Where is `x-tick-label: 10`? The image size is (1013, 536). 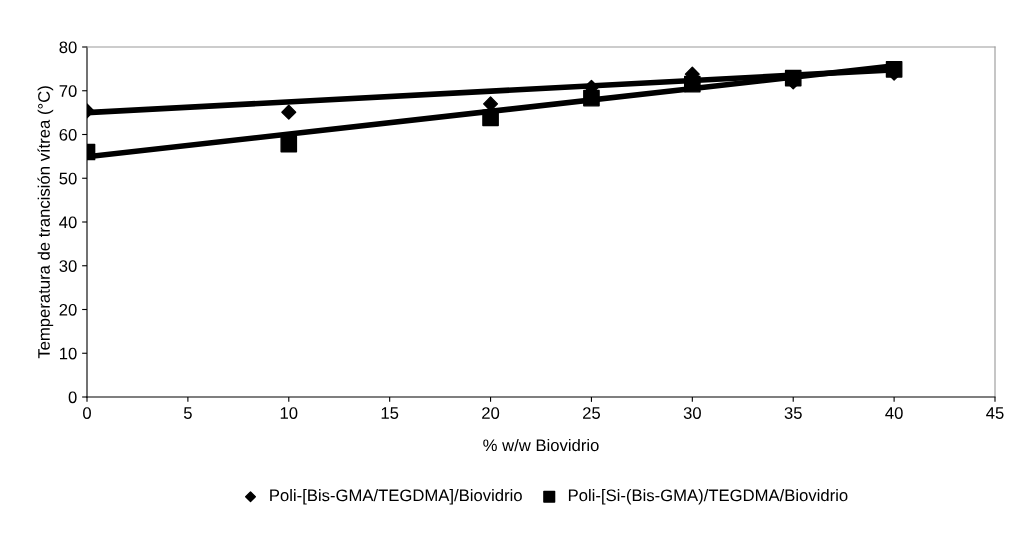 x-tick-label: 10 is located at coordinates (289, 413).